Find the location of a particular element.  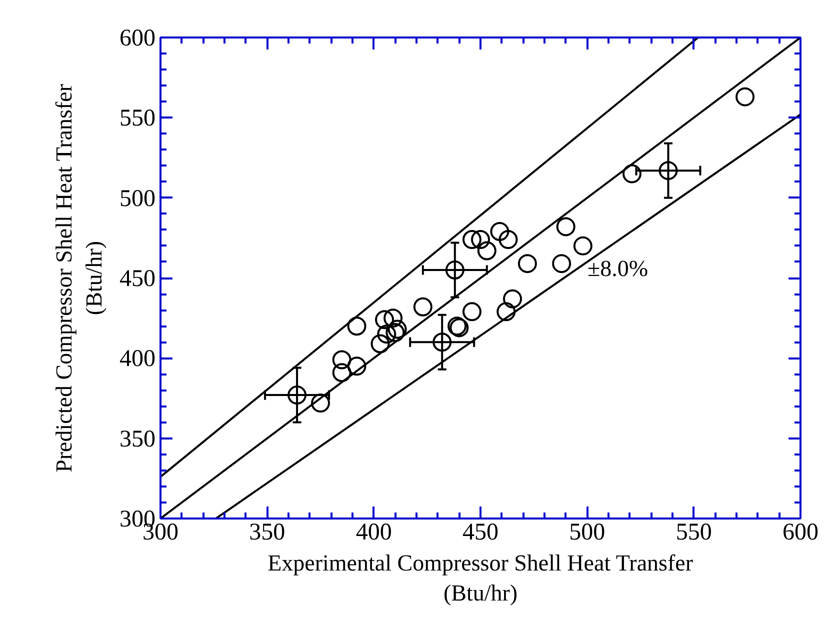

y-tick-label: 600 is located at coordinates (138, 39).